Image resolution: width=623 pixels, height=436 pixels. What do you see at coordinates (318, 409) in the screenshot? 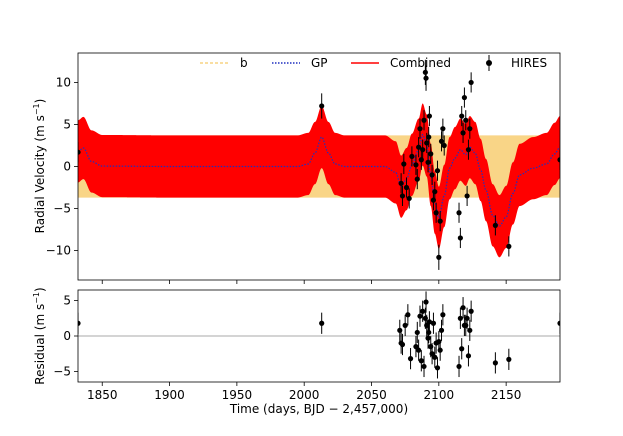
I see `x-axis-label: Time (days, BJD − 2,457,000)` at bounding box center [318, 409].